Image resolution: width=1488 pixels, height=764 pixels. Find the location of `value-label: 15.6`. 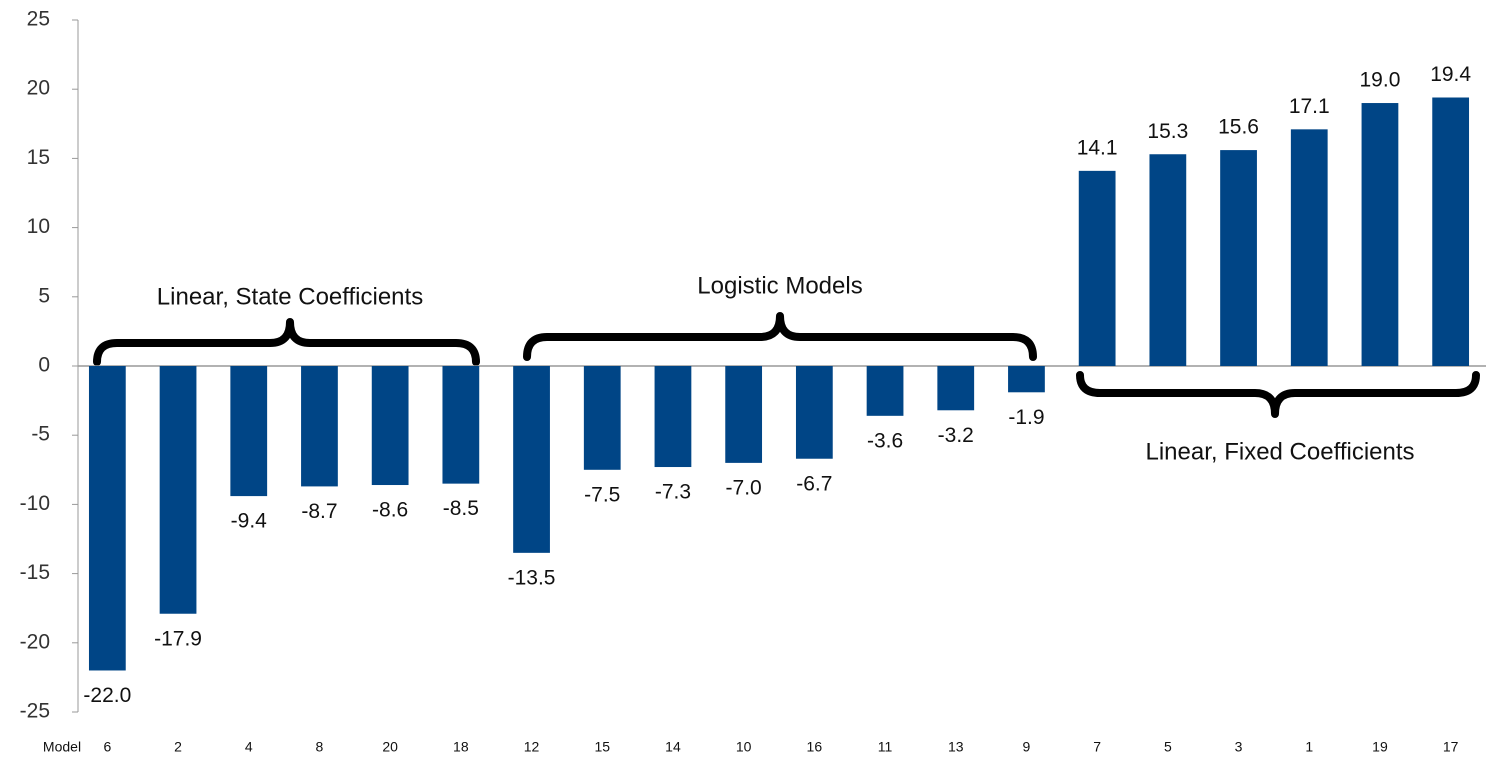

value-label: 15.6 is located at coordinates (1238, 127).